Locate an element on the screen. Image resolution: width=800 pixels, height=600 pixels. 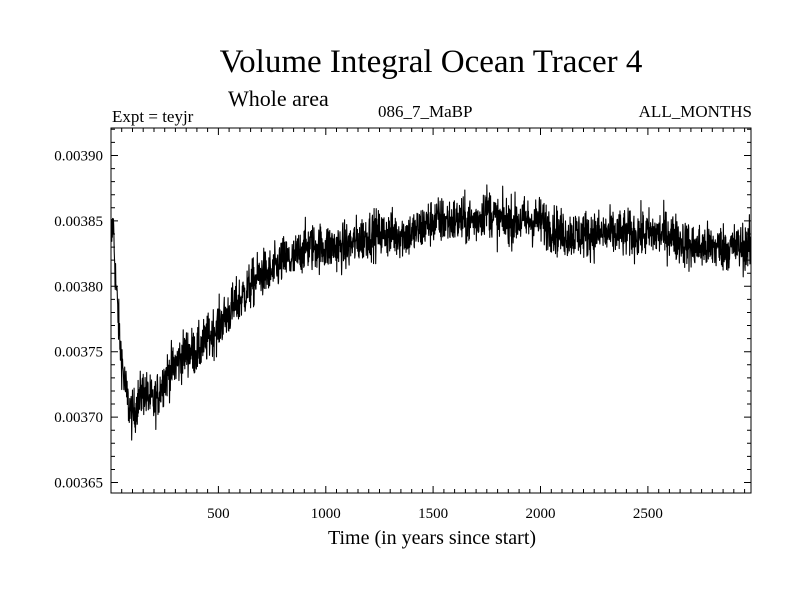
y-tick-label: 0.00375 is located at coordinates (78, 353).